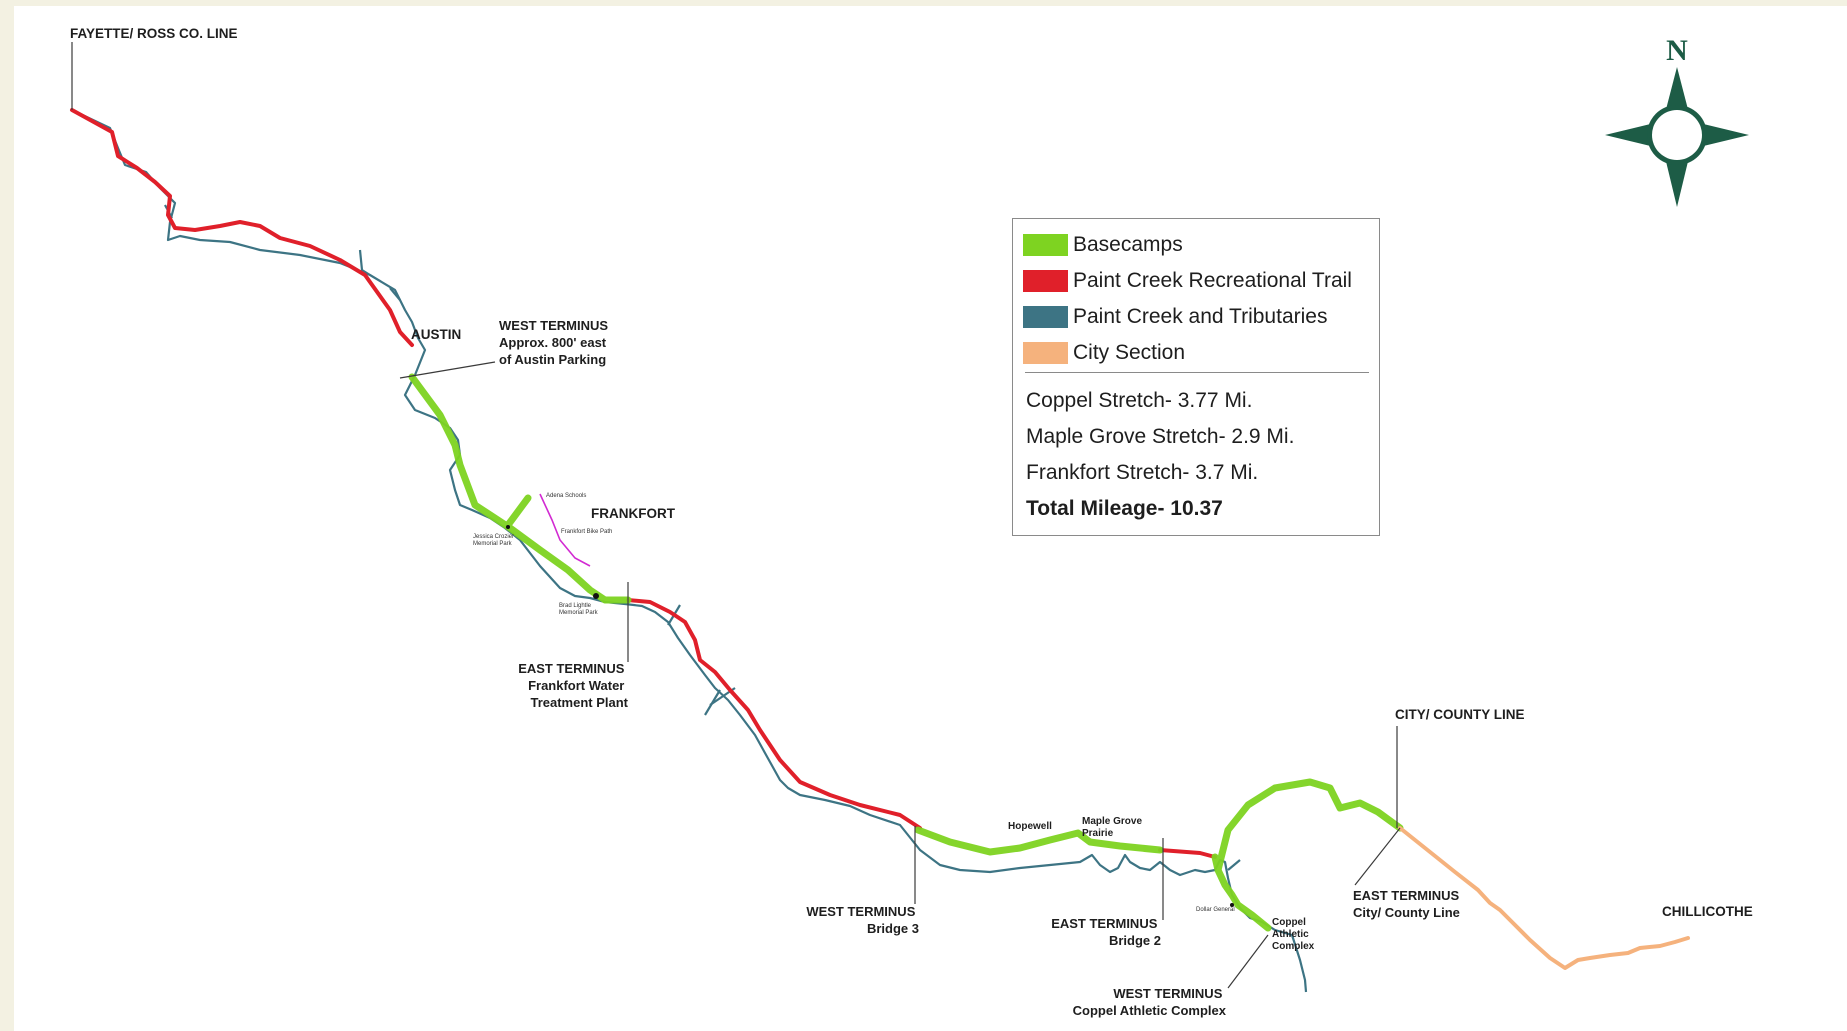 Image resolution: width=1847 pixels, height=1031 pixels. What do you see at coordinates (1241, 892) in the screenshot?
I see `basecamp-coppel-stretch` at bounding box center [1241, 892].